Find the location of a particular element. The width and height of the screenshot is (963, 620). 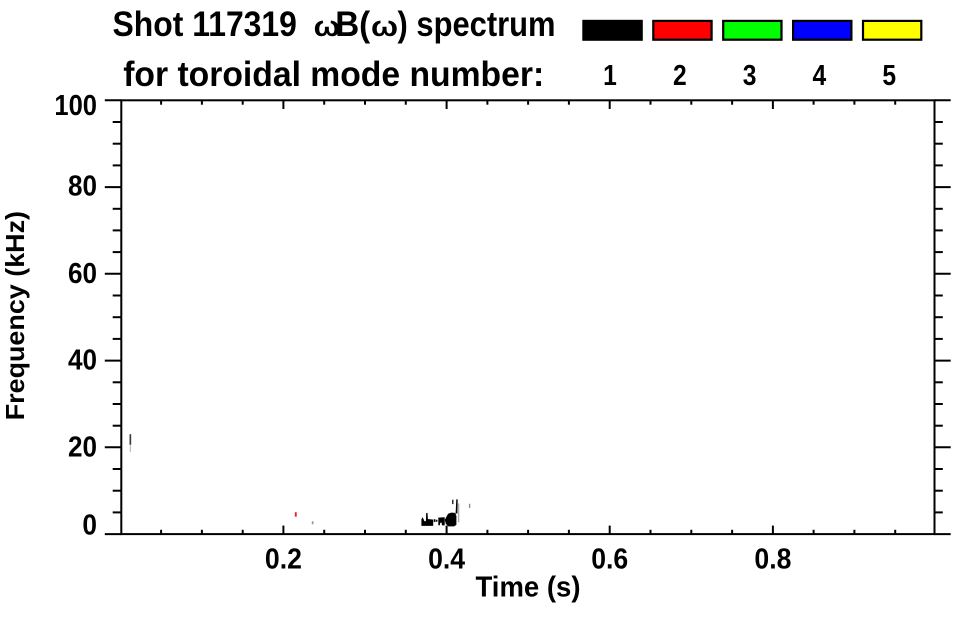

svg-text: 100 is located at coordinates (75, 106).